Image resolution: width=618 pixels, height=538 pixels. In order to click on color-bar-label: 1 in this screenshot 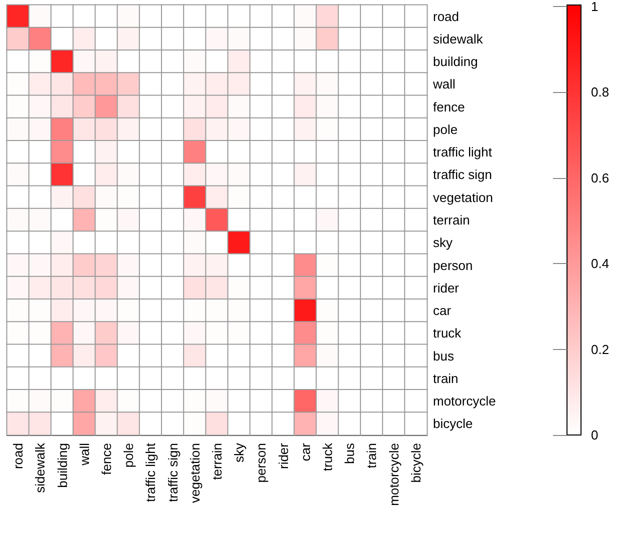, I will do `click(594, 7)`.